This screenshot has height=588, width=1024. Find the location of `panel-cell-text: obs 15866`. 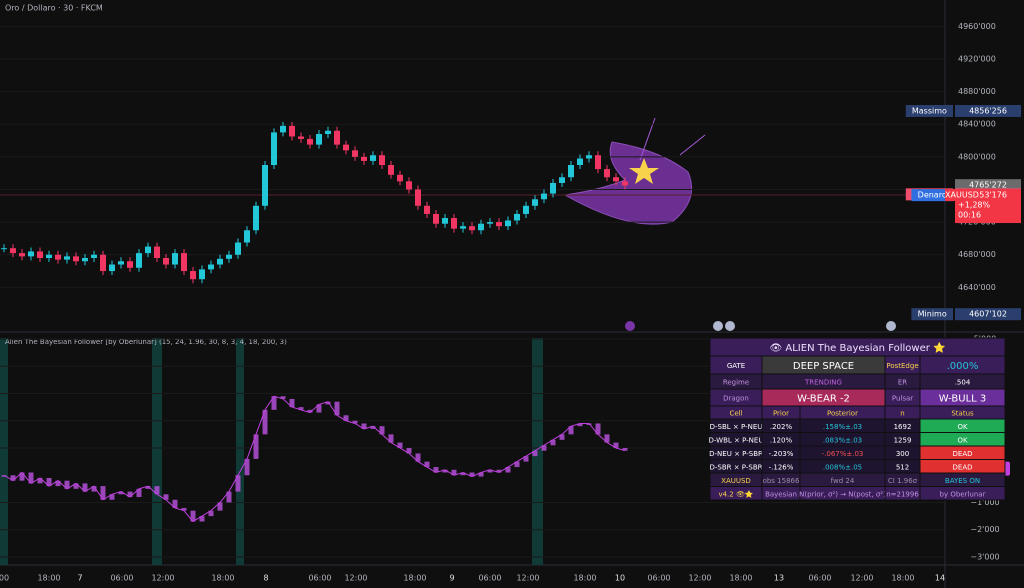

panel-cell-text: obs 15866 is located at coordinates (781, 481).